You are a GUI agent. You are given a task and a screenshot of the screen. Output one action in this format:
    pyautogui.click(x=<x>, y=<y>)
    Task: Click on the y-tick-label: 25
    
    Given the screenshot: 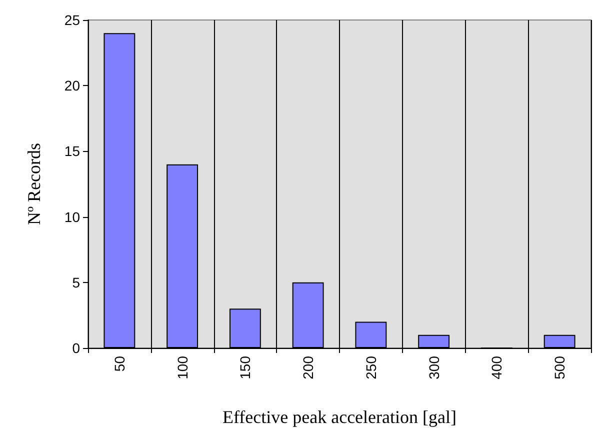 What is the action you would take?
    pyautogui.click(x=72, y=20)
    